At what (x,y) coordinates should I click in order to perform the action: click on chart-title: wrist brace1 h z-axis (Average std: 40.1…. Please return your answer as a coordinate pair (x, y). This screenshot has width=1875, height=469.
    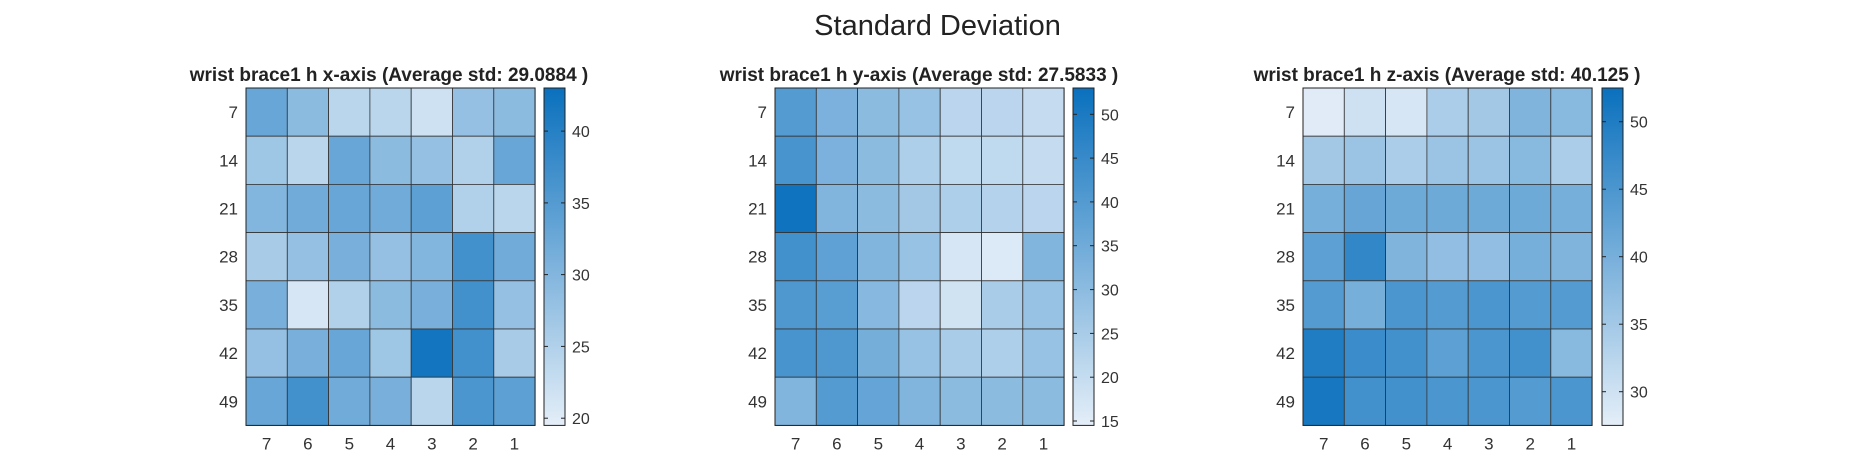
    Looking at the image, I should click on (1447, 75).